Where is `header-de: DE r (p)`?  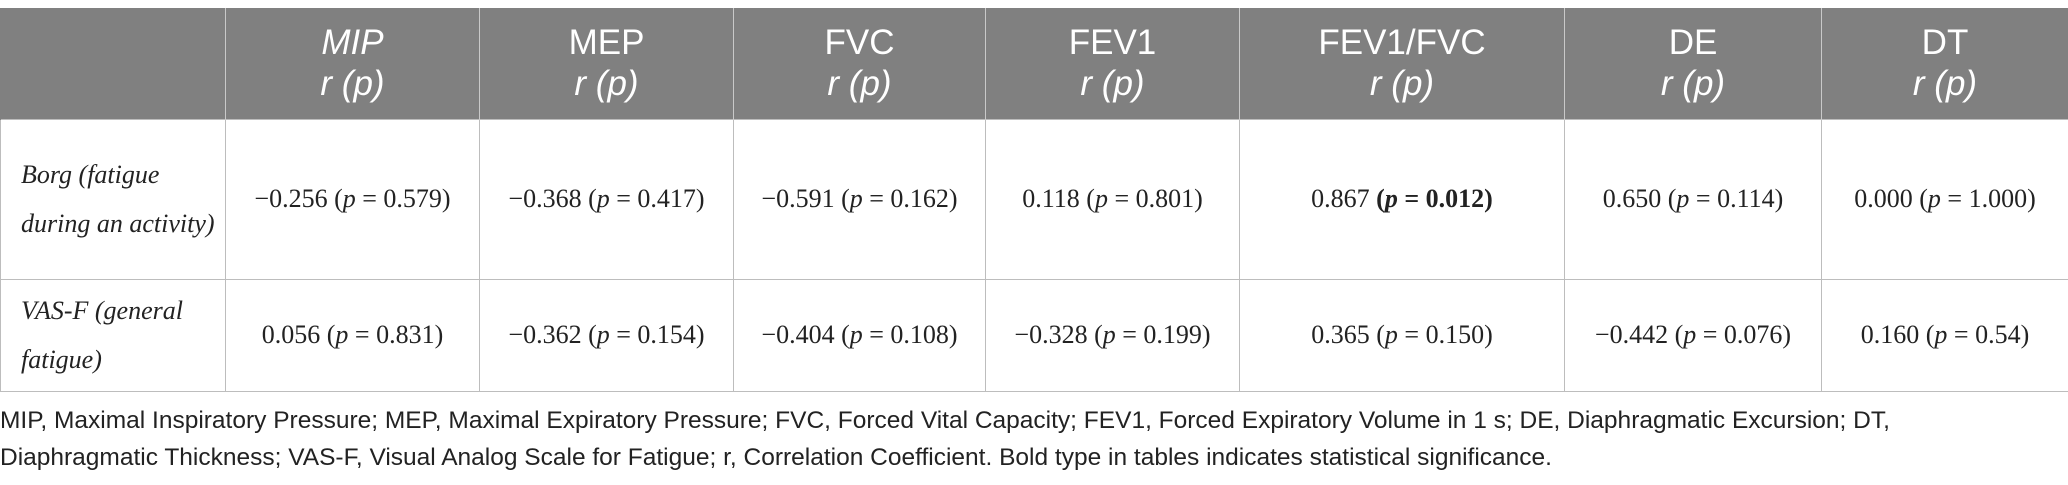 header-de: DE r (p) is located at coordinates (1693, 63).